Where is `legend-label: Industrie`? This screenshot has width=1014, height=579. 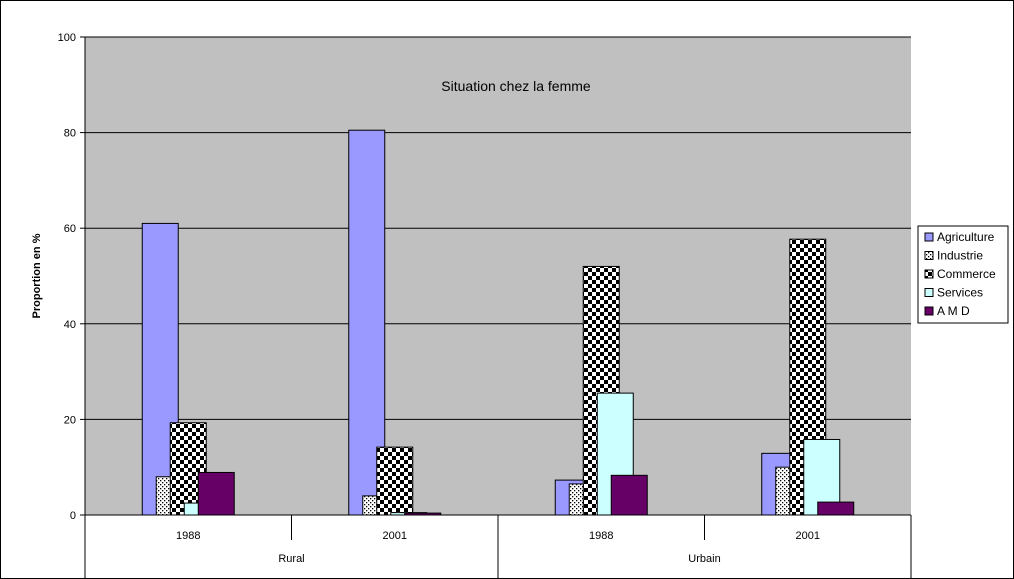
legend-label: Industrie is located at coordinates (960, 256).